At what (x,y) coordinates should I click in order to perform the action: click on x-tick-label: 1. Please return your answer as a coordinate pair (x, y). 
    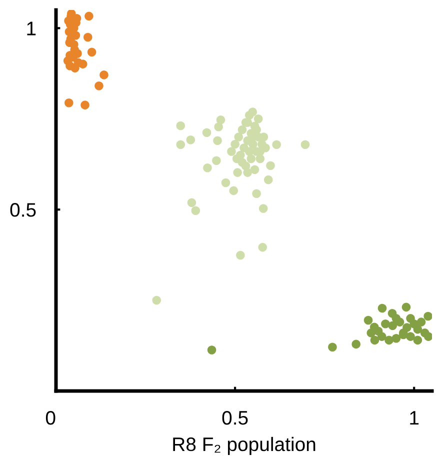
    Looking at the image, I should click on (414, 418).